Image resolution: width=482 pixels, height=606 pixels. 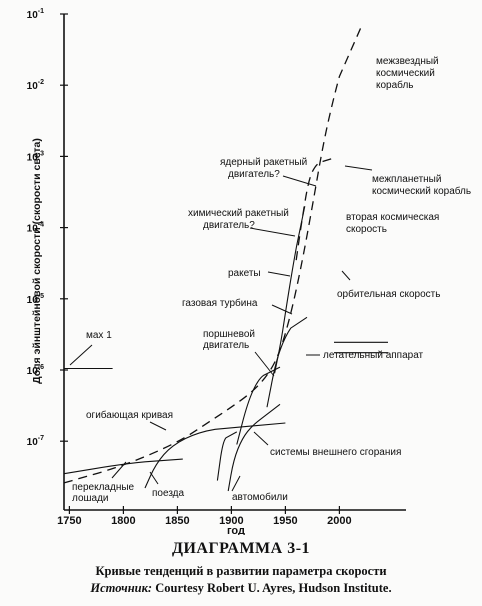 I want to click on label-nuc-line2: двигатель?, so click(x=254, y=174).